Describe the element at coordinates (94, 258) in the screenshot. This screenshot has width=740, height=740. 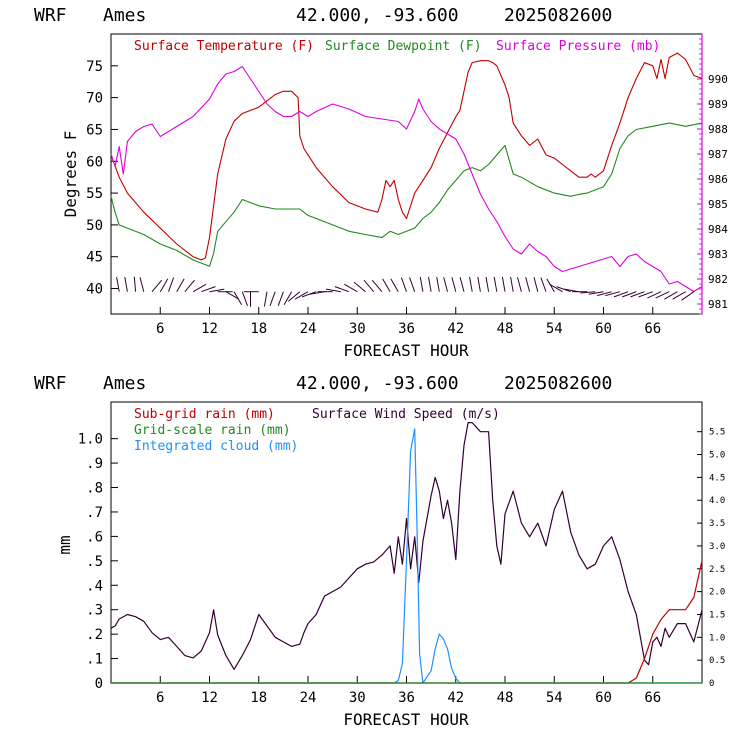
I see `y-tick-label: 45` at that location.